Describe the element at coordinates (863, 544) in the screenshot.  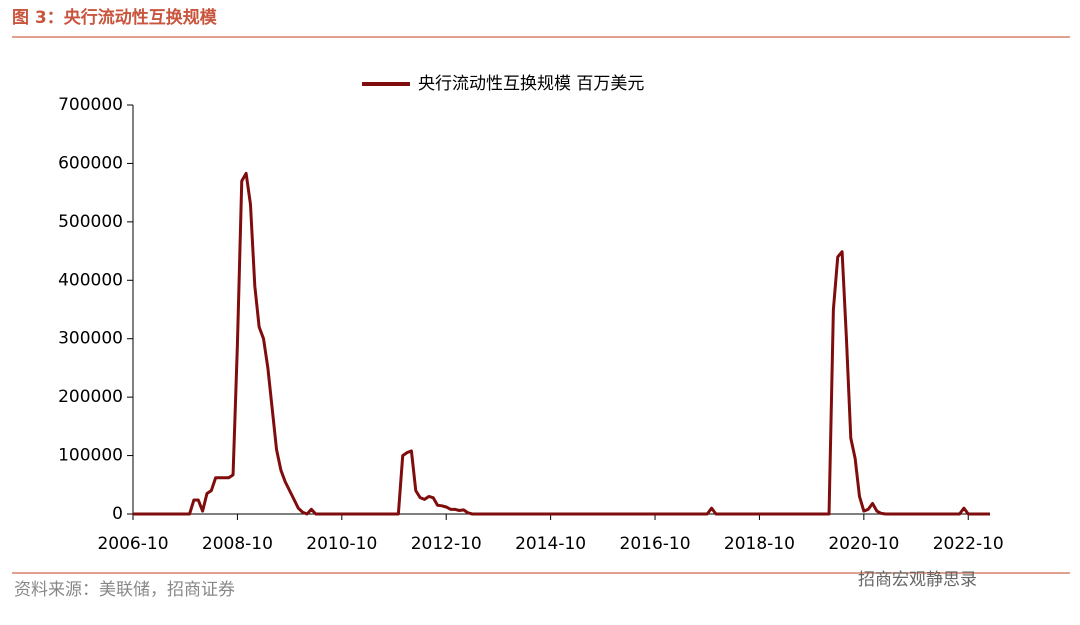
I see `x-tick-label: 2020-10` at that location.